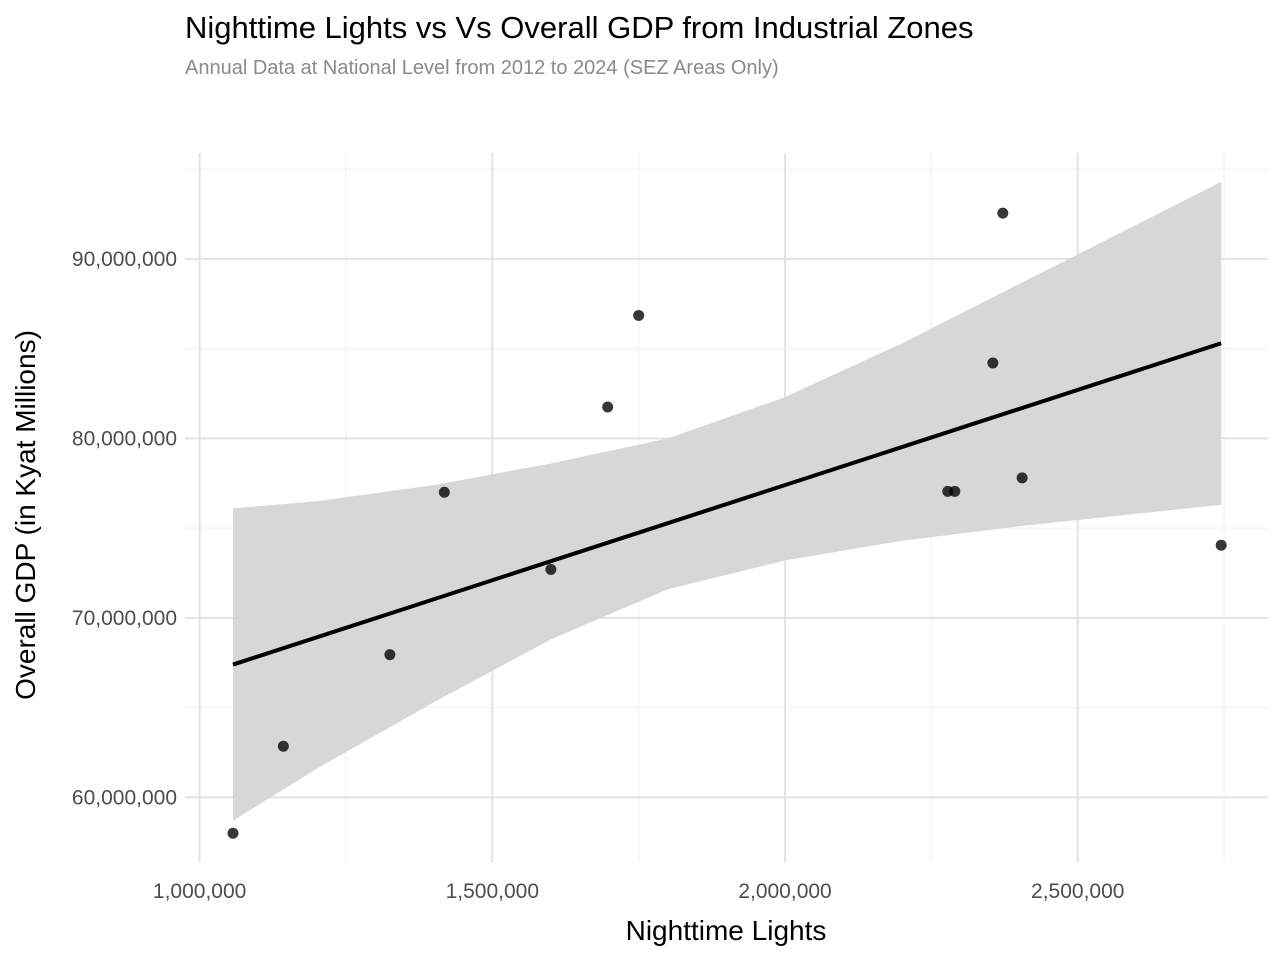 Image resolution: width=1280 pixels, height=960 pixels. Describe the element at coordinates (124, 438) in the screenshot. I see `y-tick-label: 80,000,000` at that location.